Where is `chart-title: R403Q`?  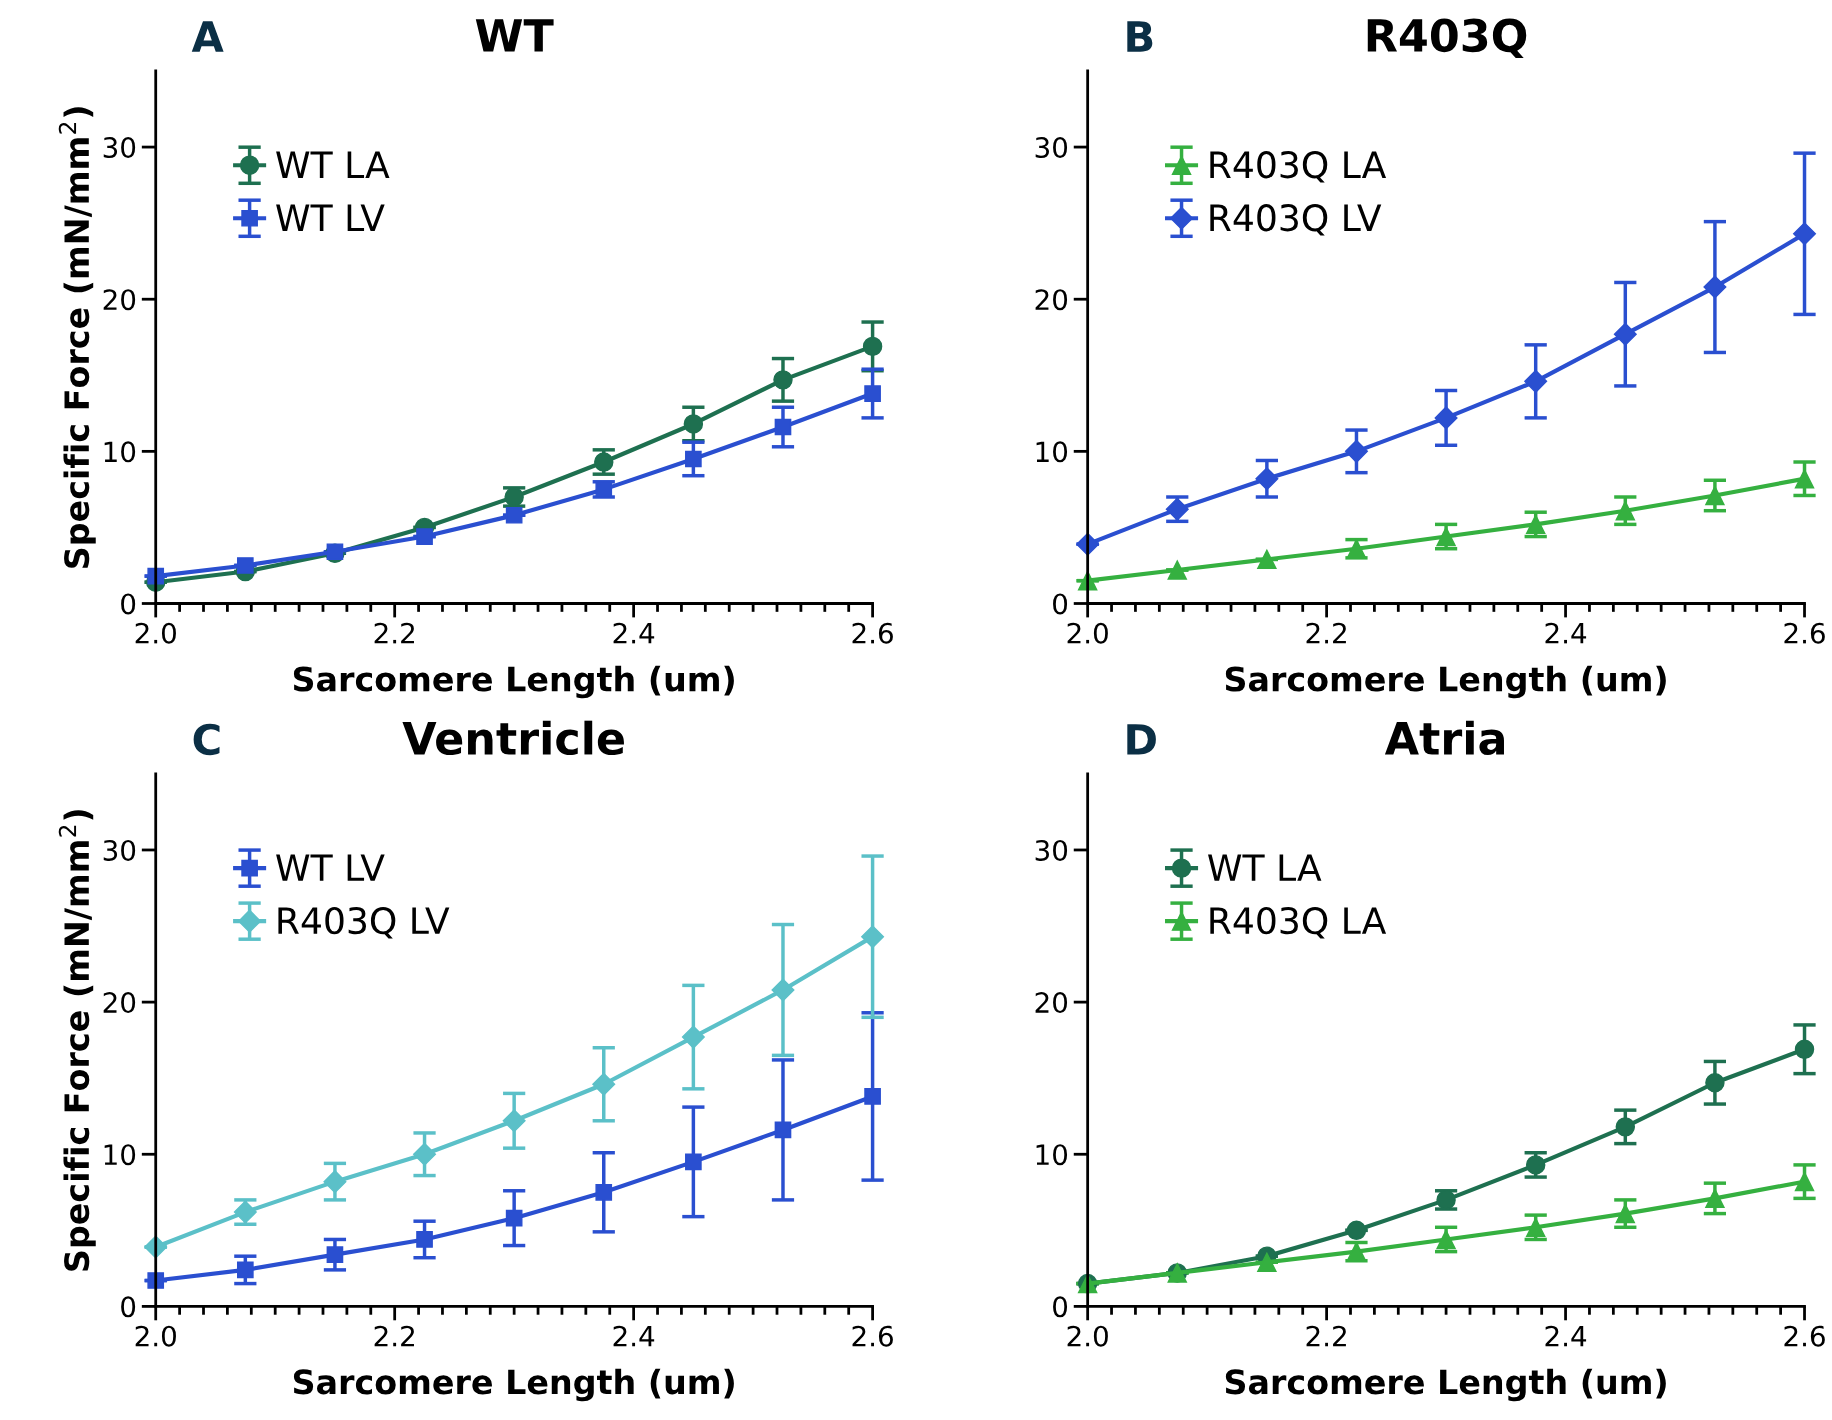 chart-title: R403Q is located at coordinates (1447, 38).